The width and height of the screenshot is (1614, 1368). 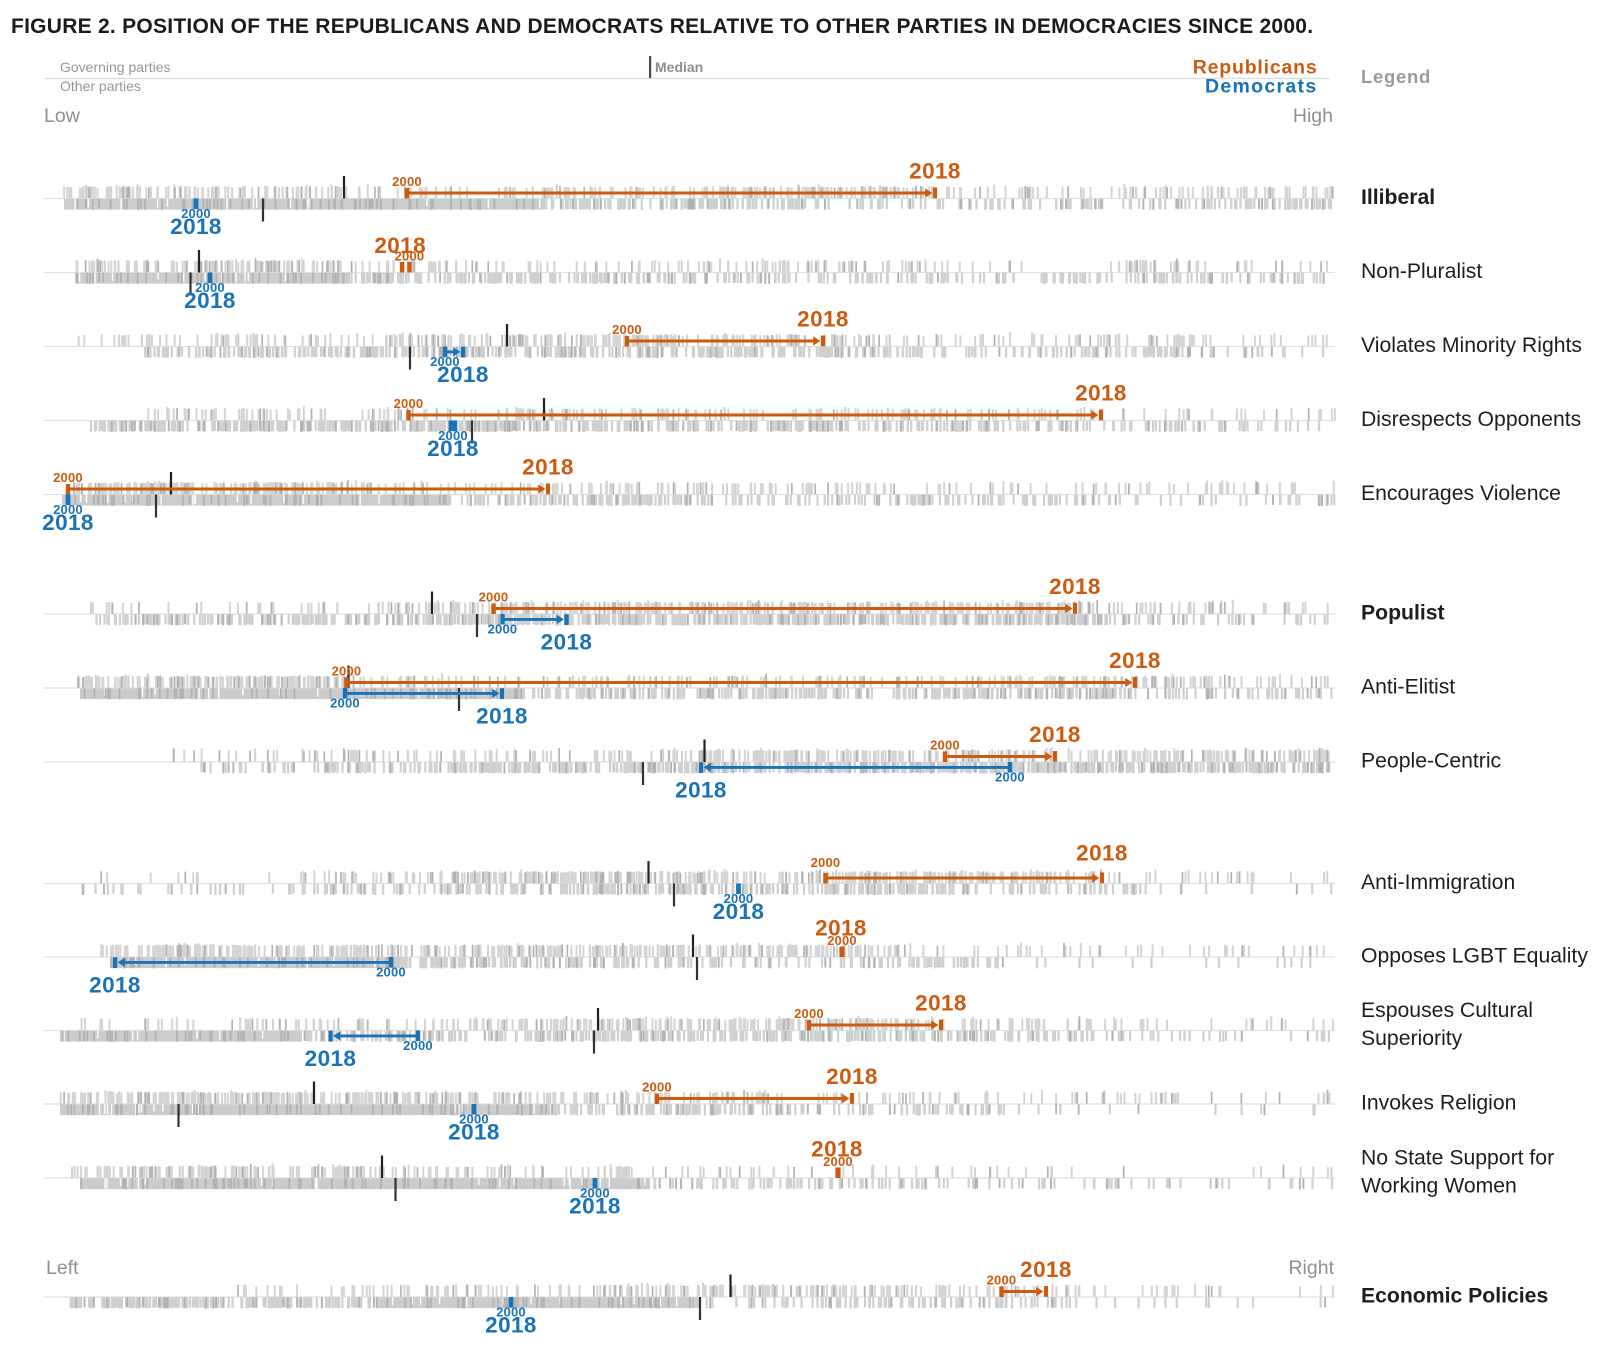 I want to click on svg-text: Right, so click(x=1311, y=1268).